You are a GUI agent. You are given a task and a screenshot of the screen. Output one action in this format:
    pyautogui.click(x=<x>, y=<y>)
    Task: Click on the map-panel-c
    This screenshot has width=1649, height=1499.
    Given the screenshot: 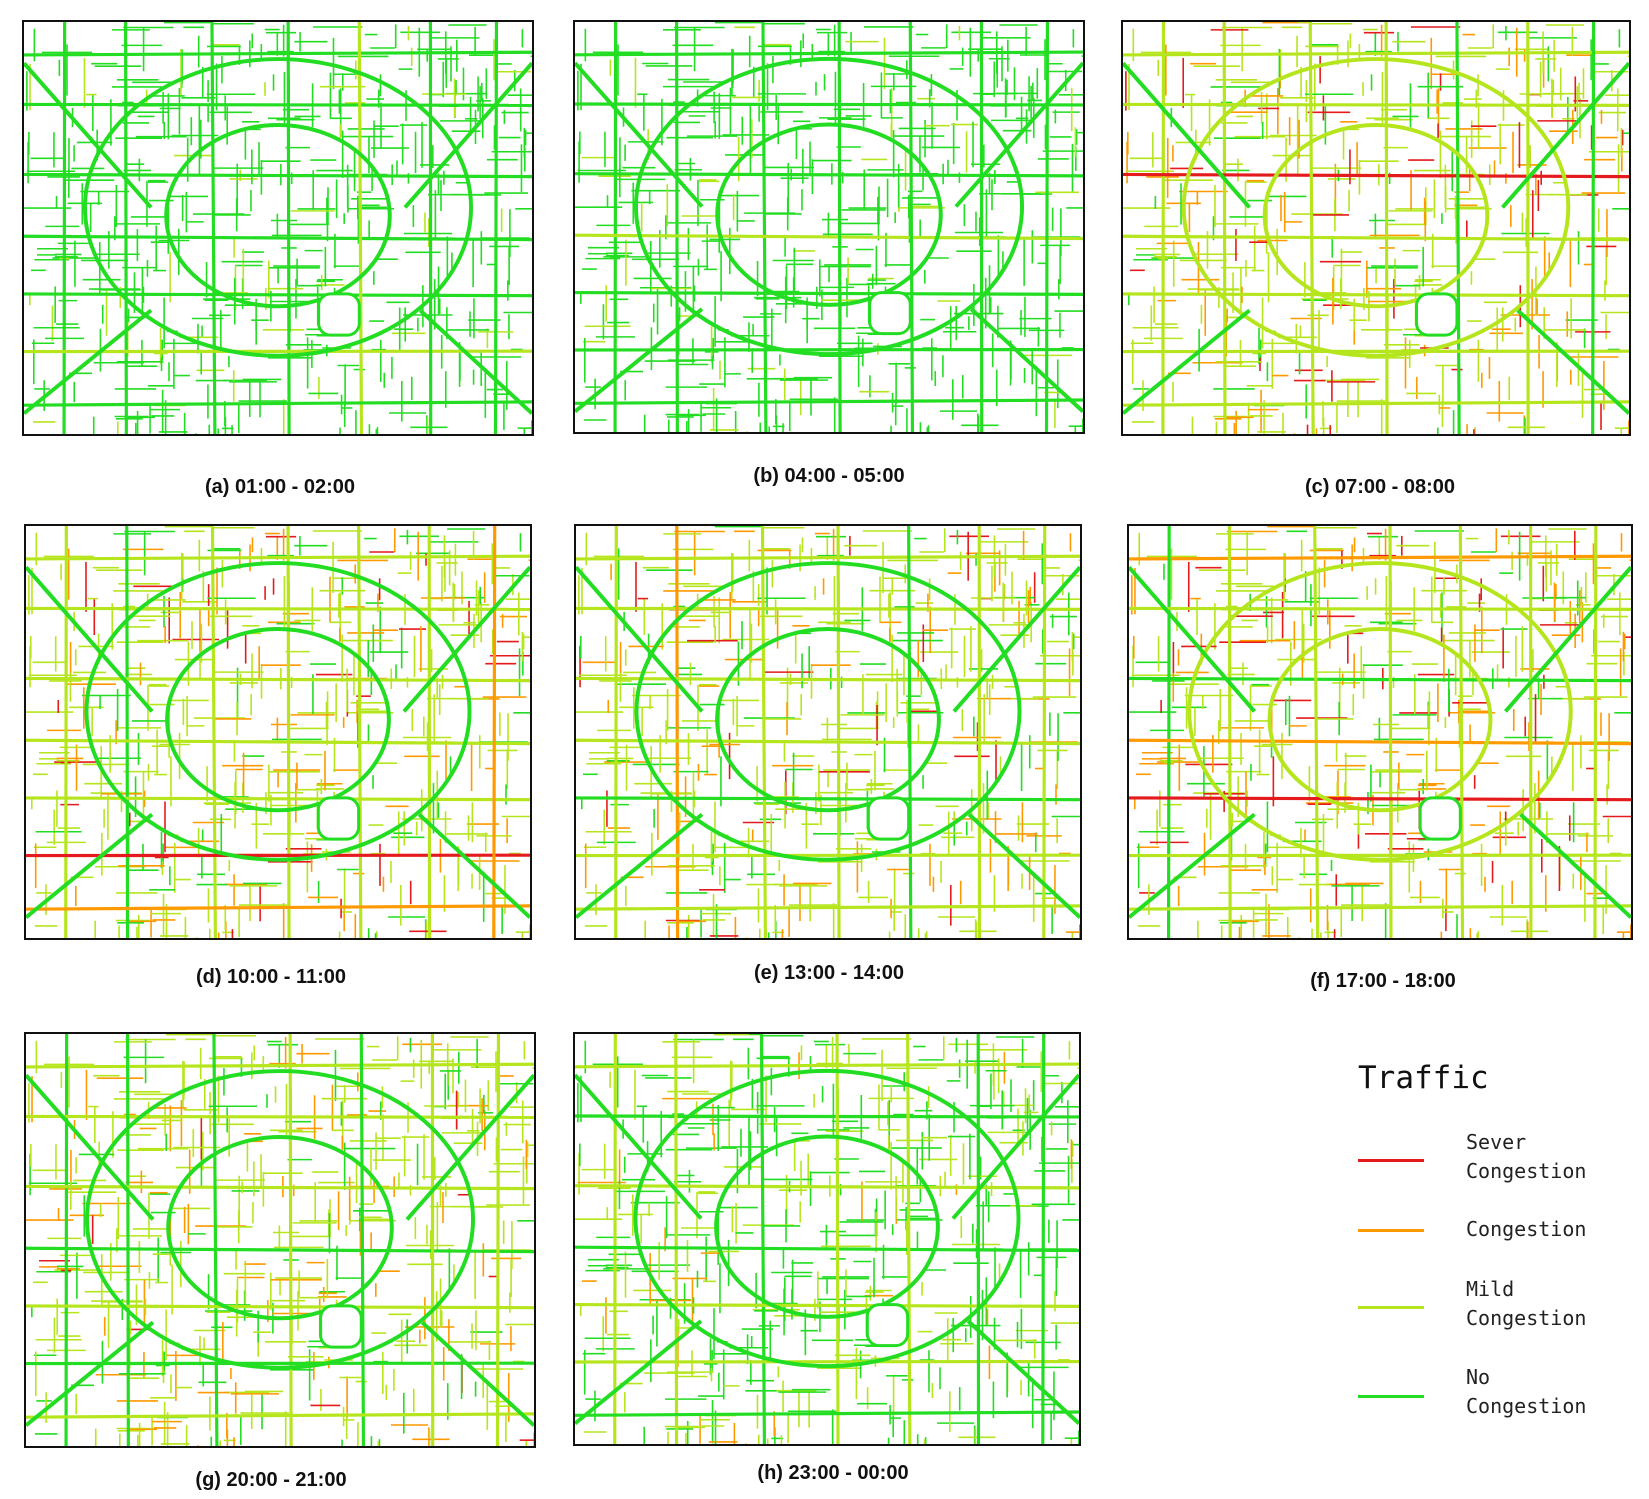 What is the action you would take?
    pyautogui.click(x=1376, y=228)
    